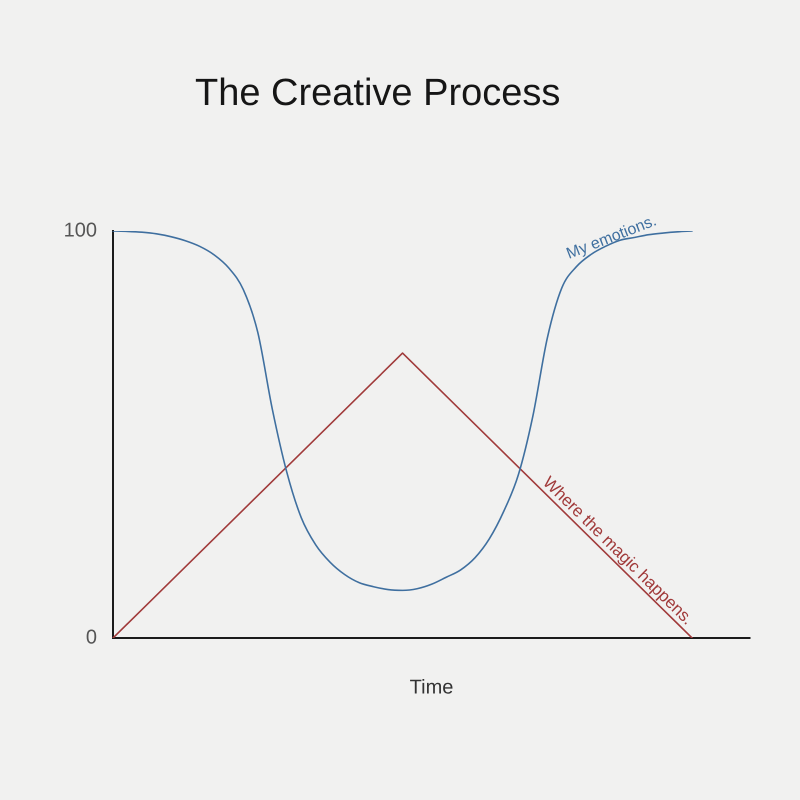 This screenshot has height=800, width=800. What do you see at coordinates (377, 93) in the screenshot?
I see `chart-title: The Creative Process` at bounding box center [377, 93].